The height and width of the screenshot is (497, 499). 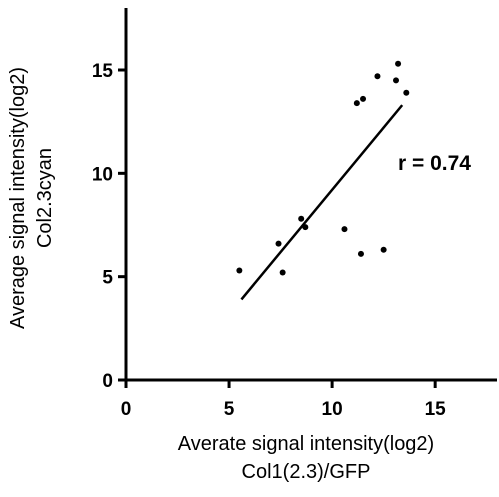 I want to click on y-tick-label: 5, so click(x=107, y=278).